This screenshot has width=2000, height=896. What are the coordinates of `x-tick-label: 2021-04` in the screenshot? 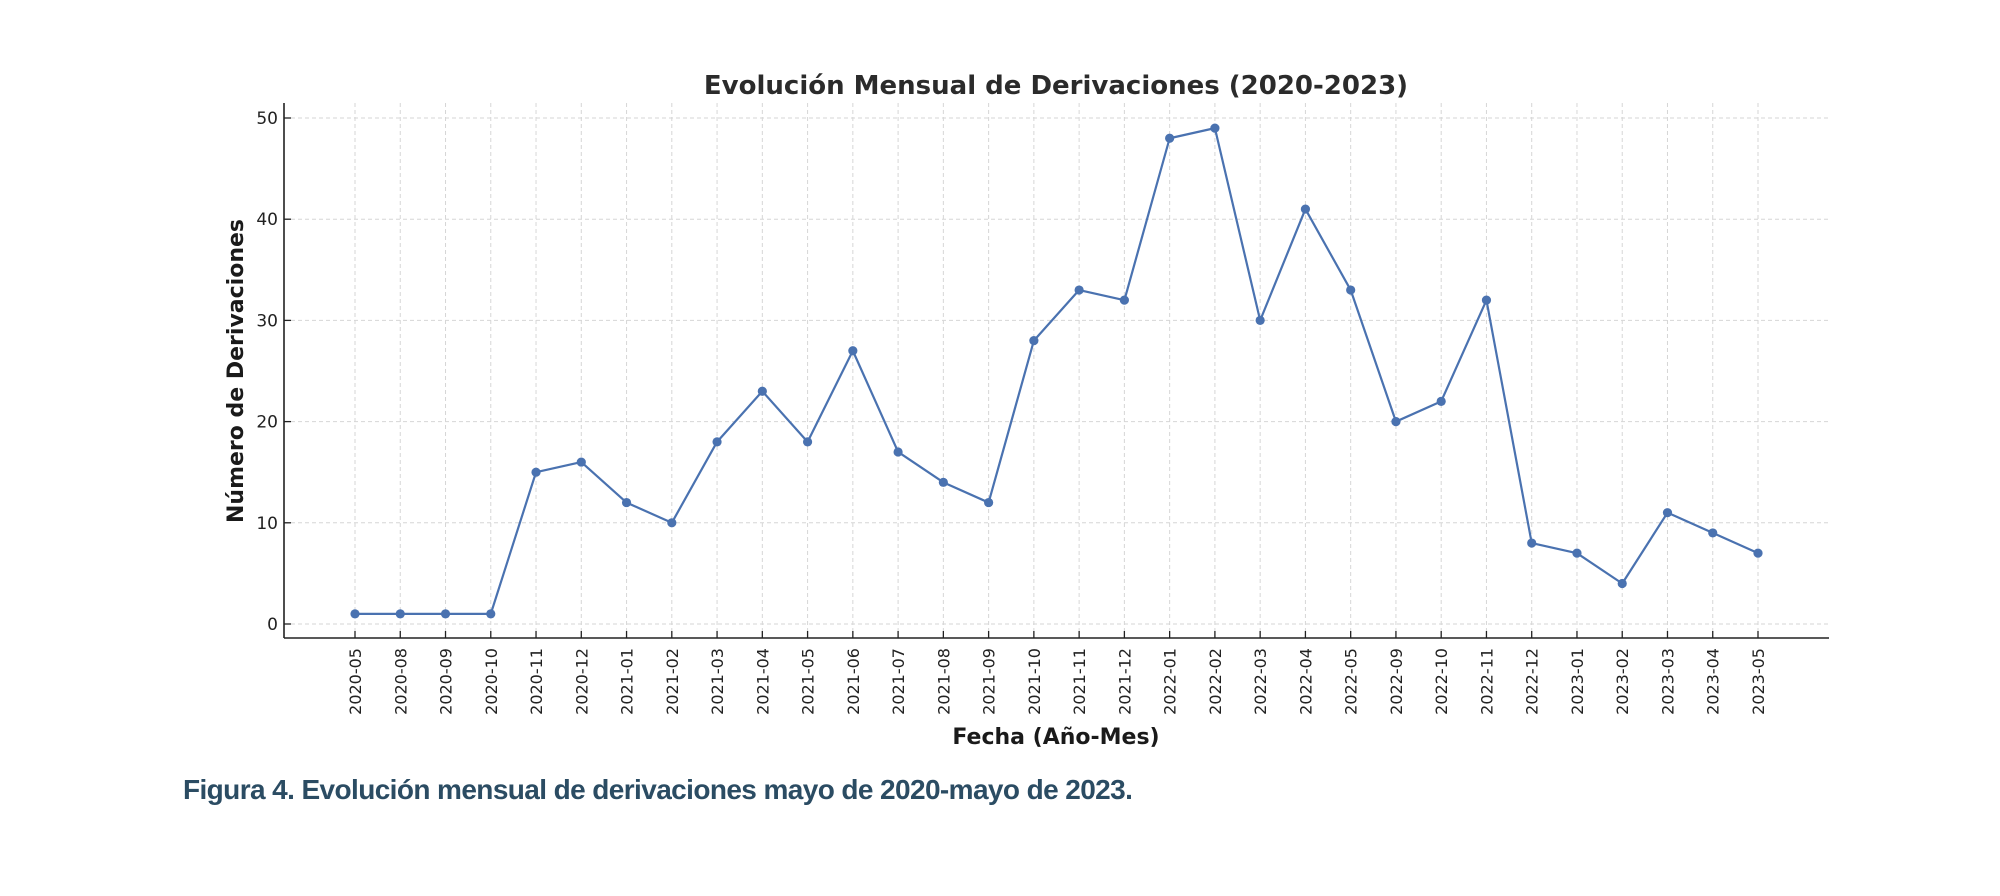 It's located at (762, 681).